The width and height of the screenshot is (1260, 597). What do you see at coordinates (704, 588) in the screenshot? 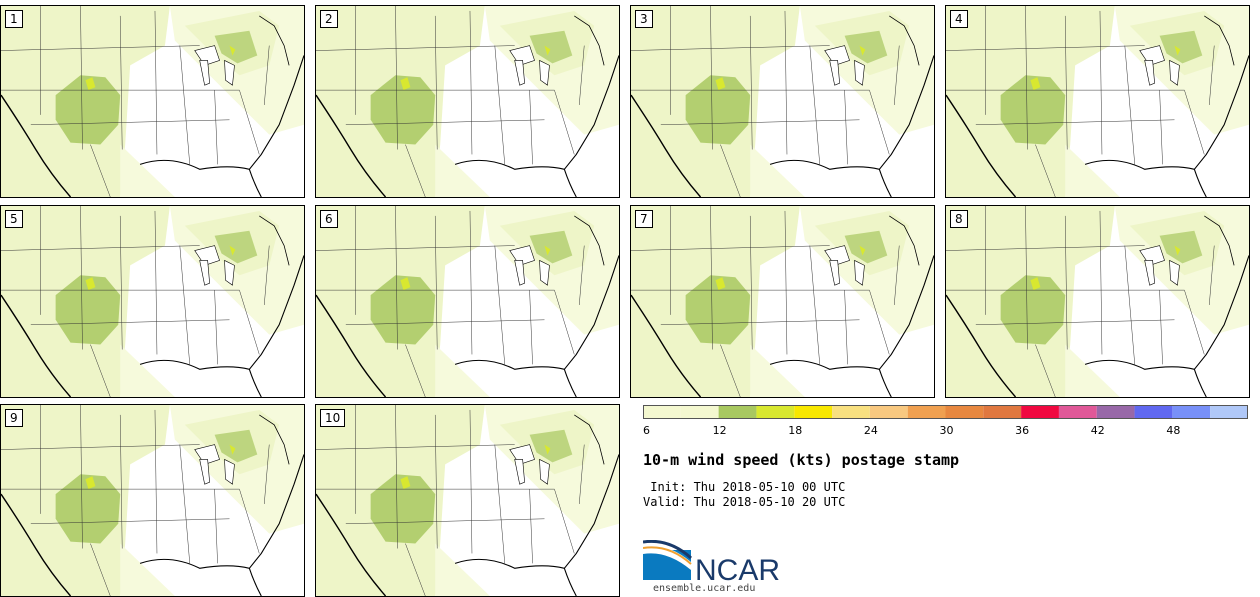
I see `website-url: ensemble.ucar.edu` at bounding box center [704, 588].